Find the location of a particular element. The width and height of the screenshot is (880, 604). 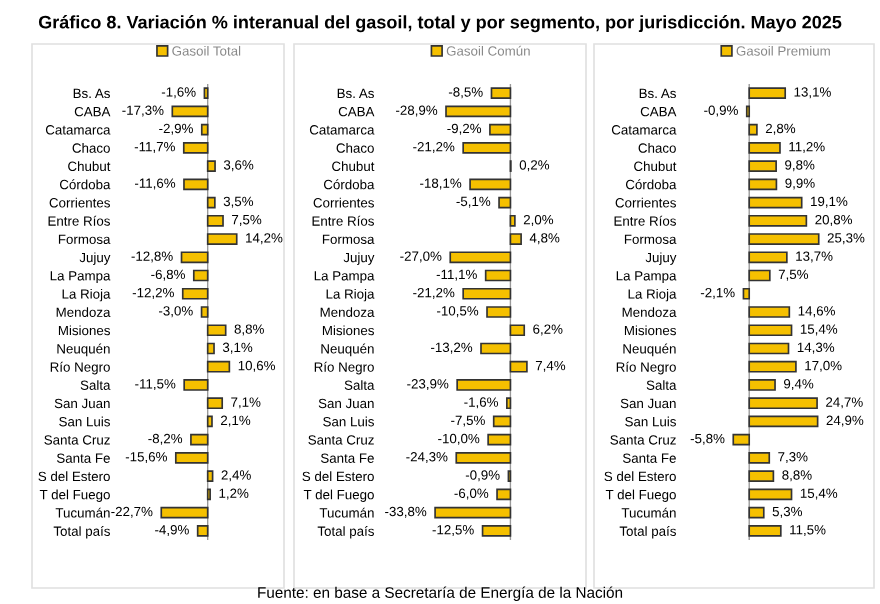

text: Gráfico 8. Variación % interanual del gasoil, total y por segmento, por jurisdicción. Mayo 2025 is located at coordinates (440, 24).